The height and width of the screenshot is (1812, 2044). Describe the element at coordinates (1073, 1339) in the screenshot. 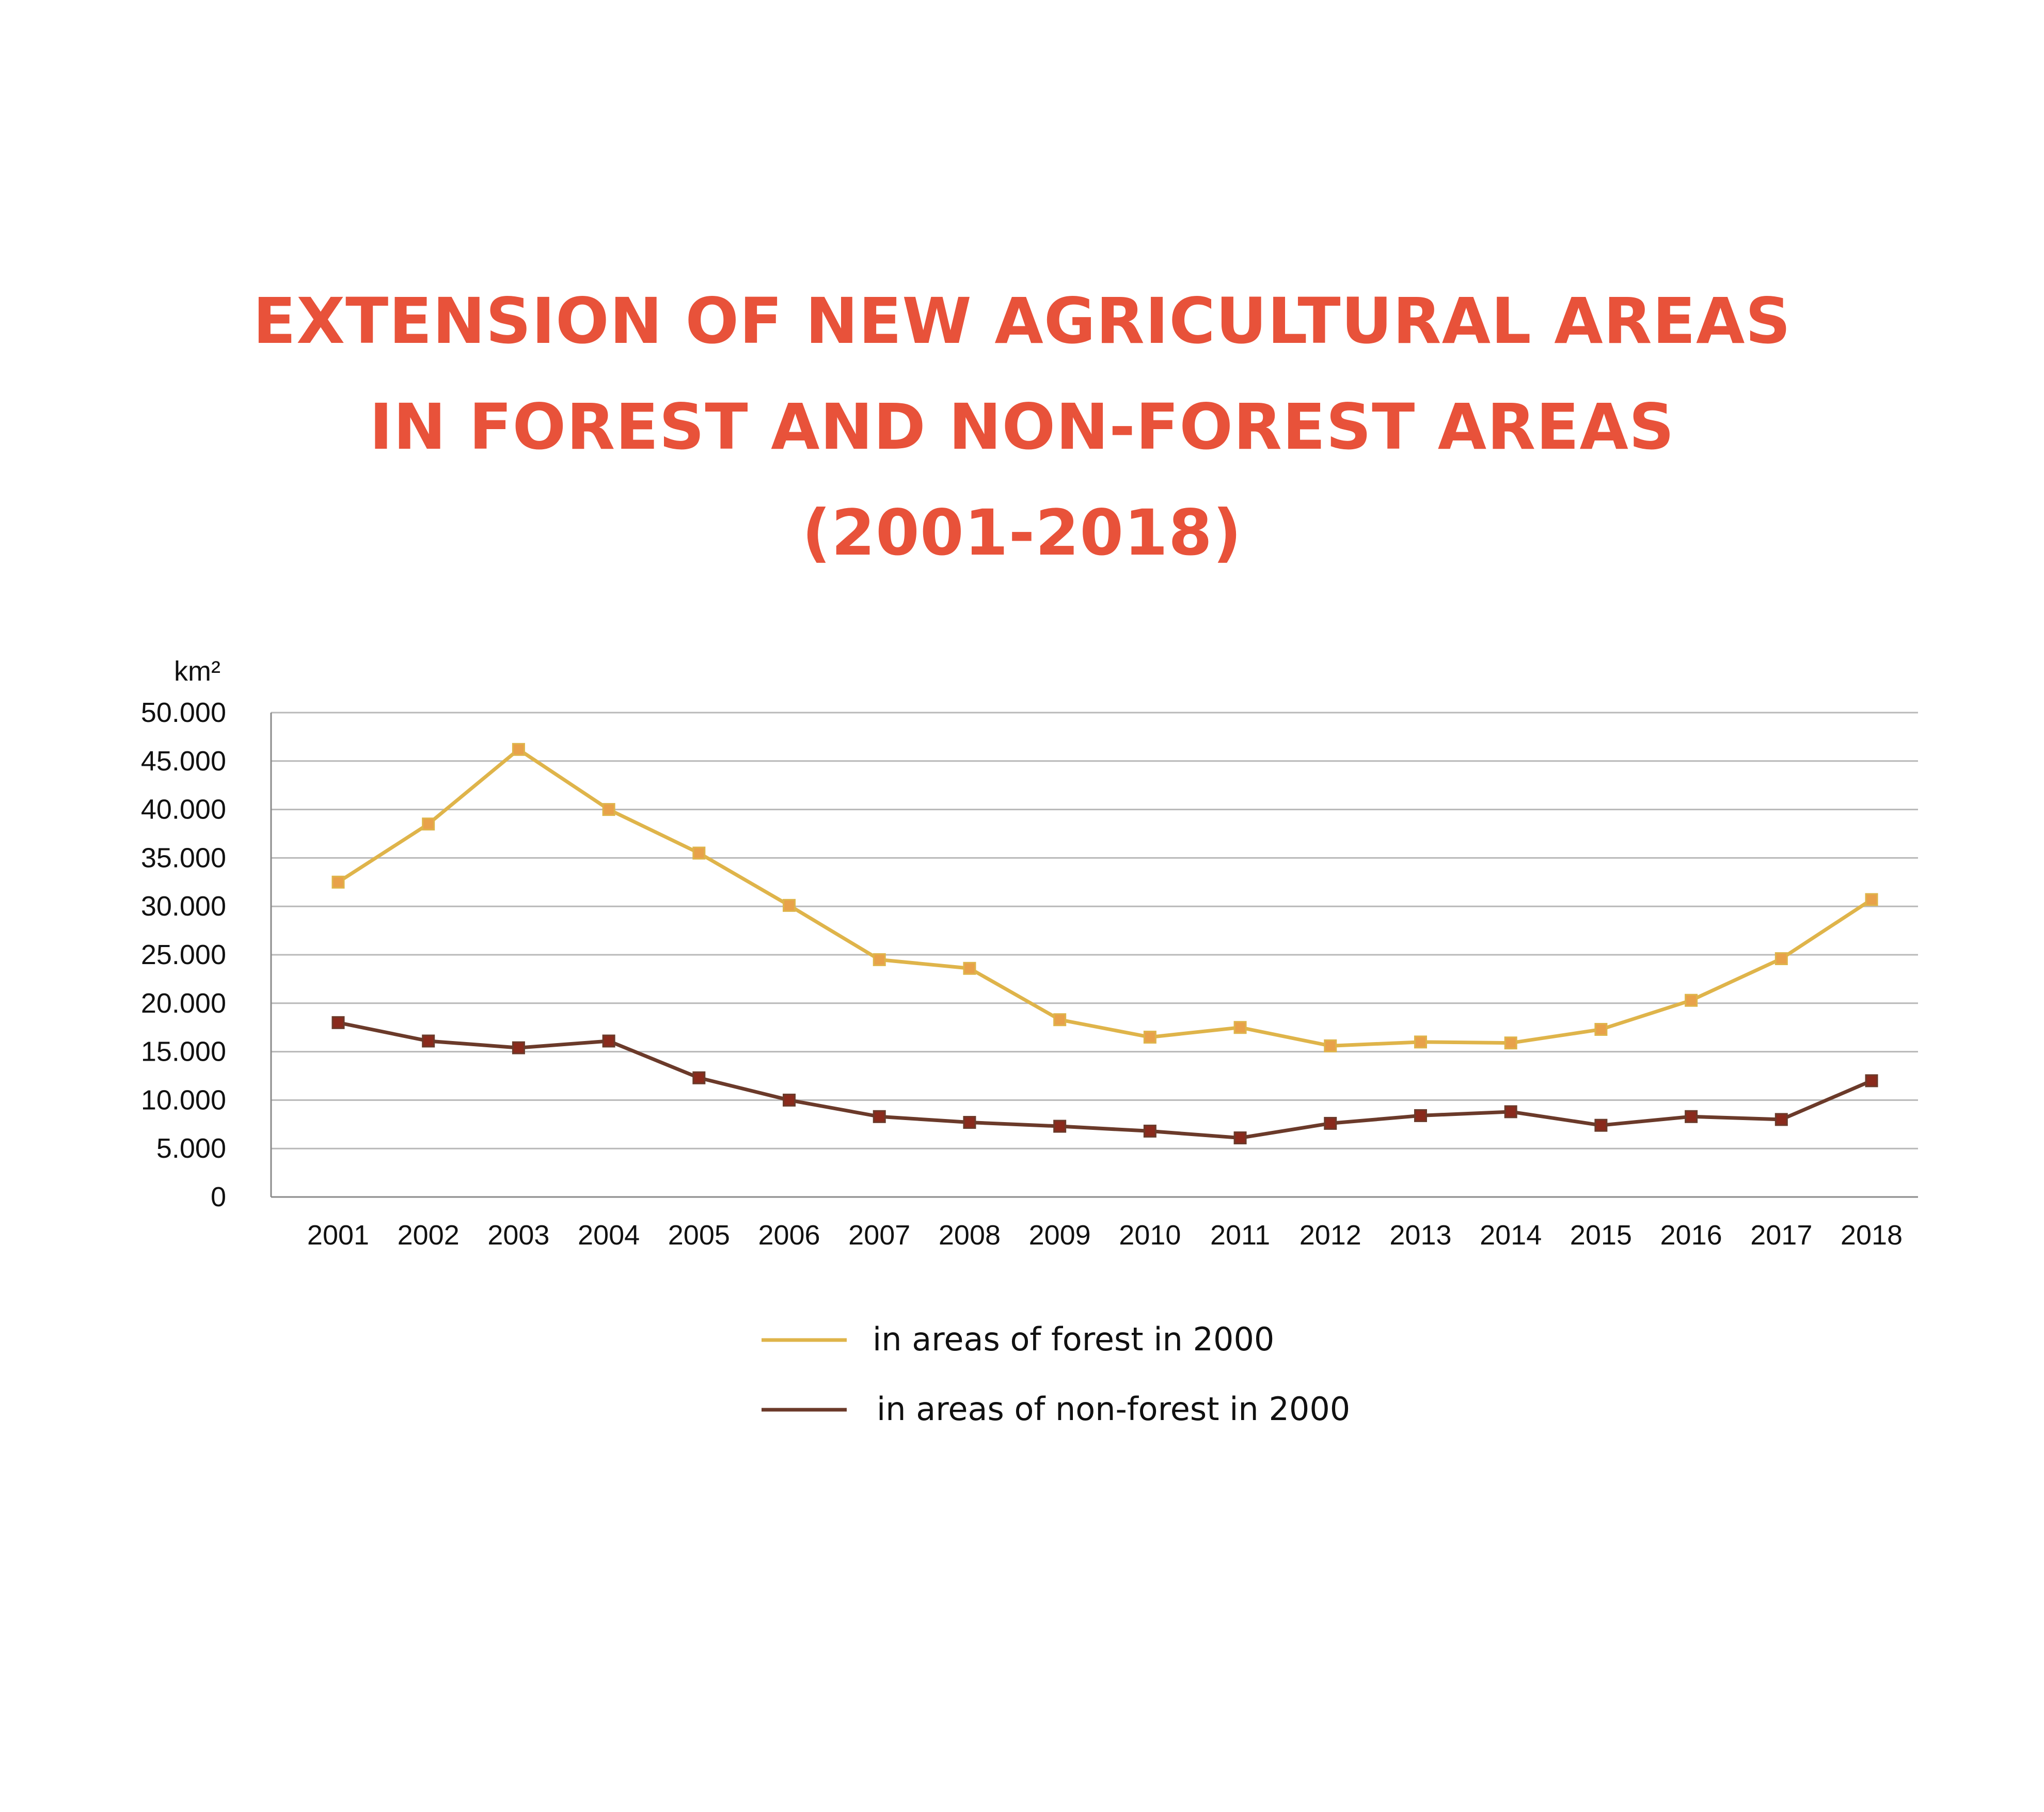

I see `legend-label-forest: in areas of forest in 2000` at that location.